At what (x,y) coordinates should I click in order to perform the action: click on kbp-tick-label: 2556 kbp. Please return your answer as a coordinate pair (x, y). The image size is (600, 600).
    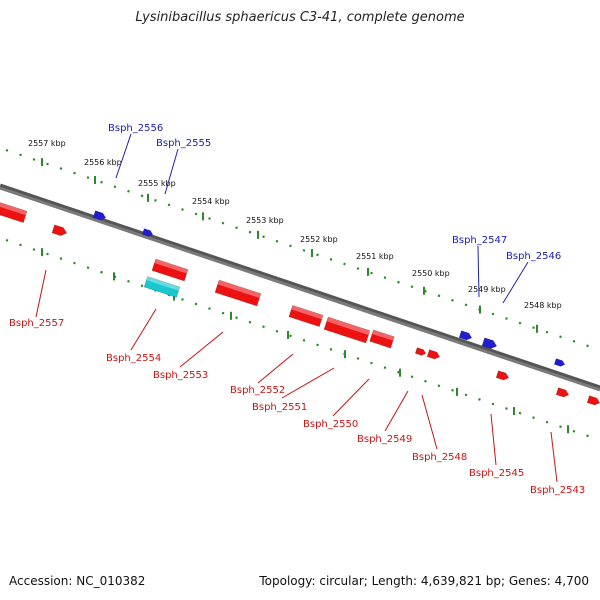
    Looking at the image, I should click on (103, 162).